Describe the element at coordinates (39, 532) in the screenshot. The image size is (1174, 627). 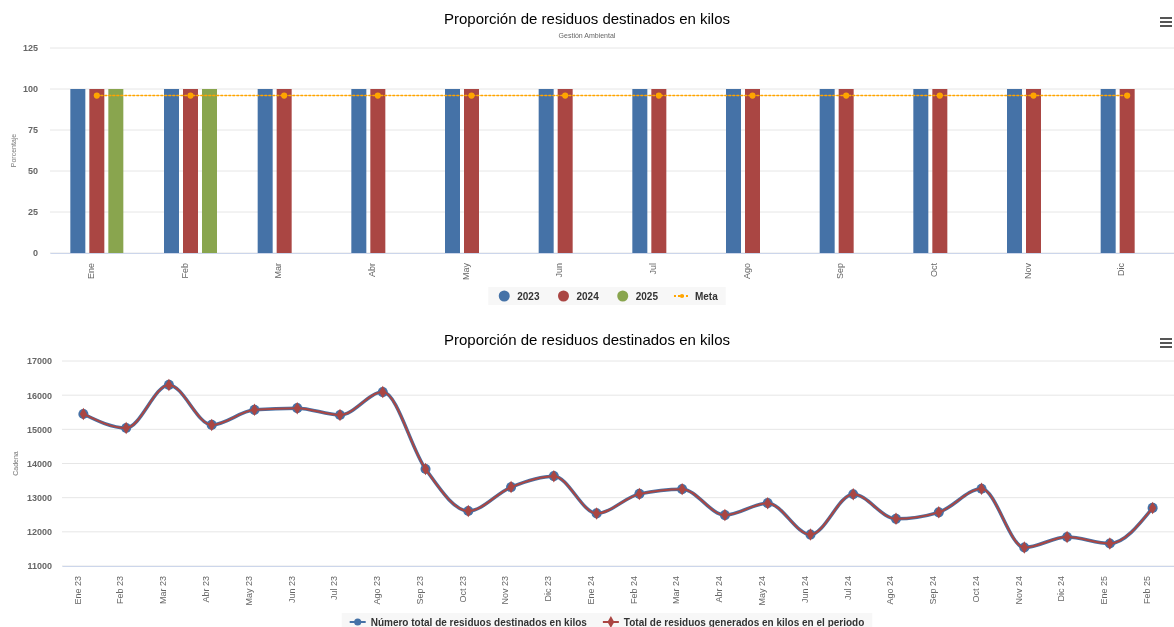
I see `y-tick-label: 12000` at that location.